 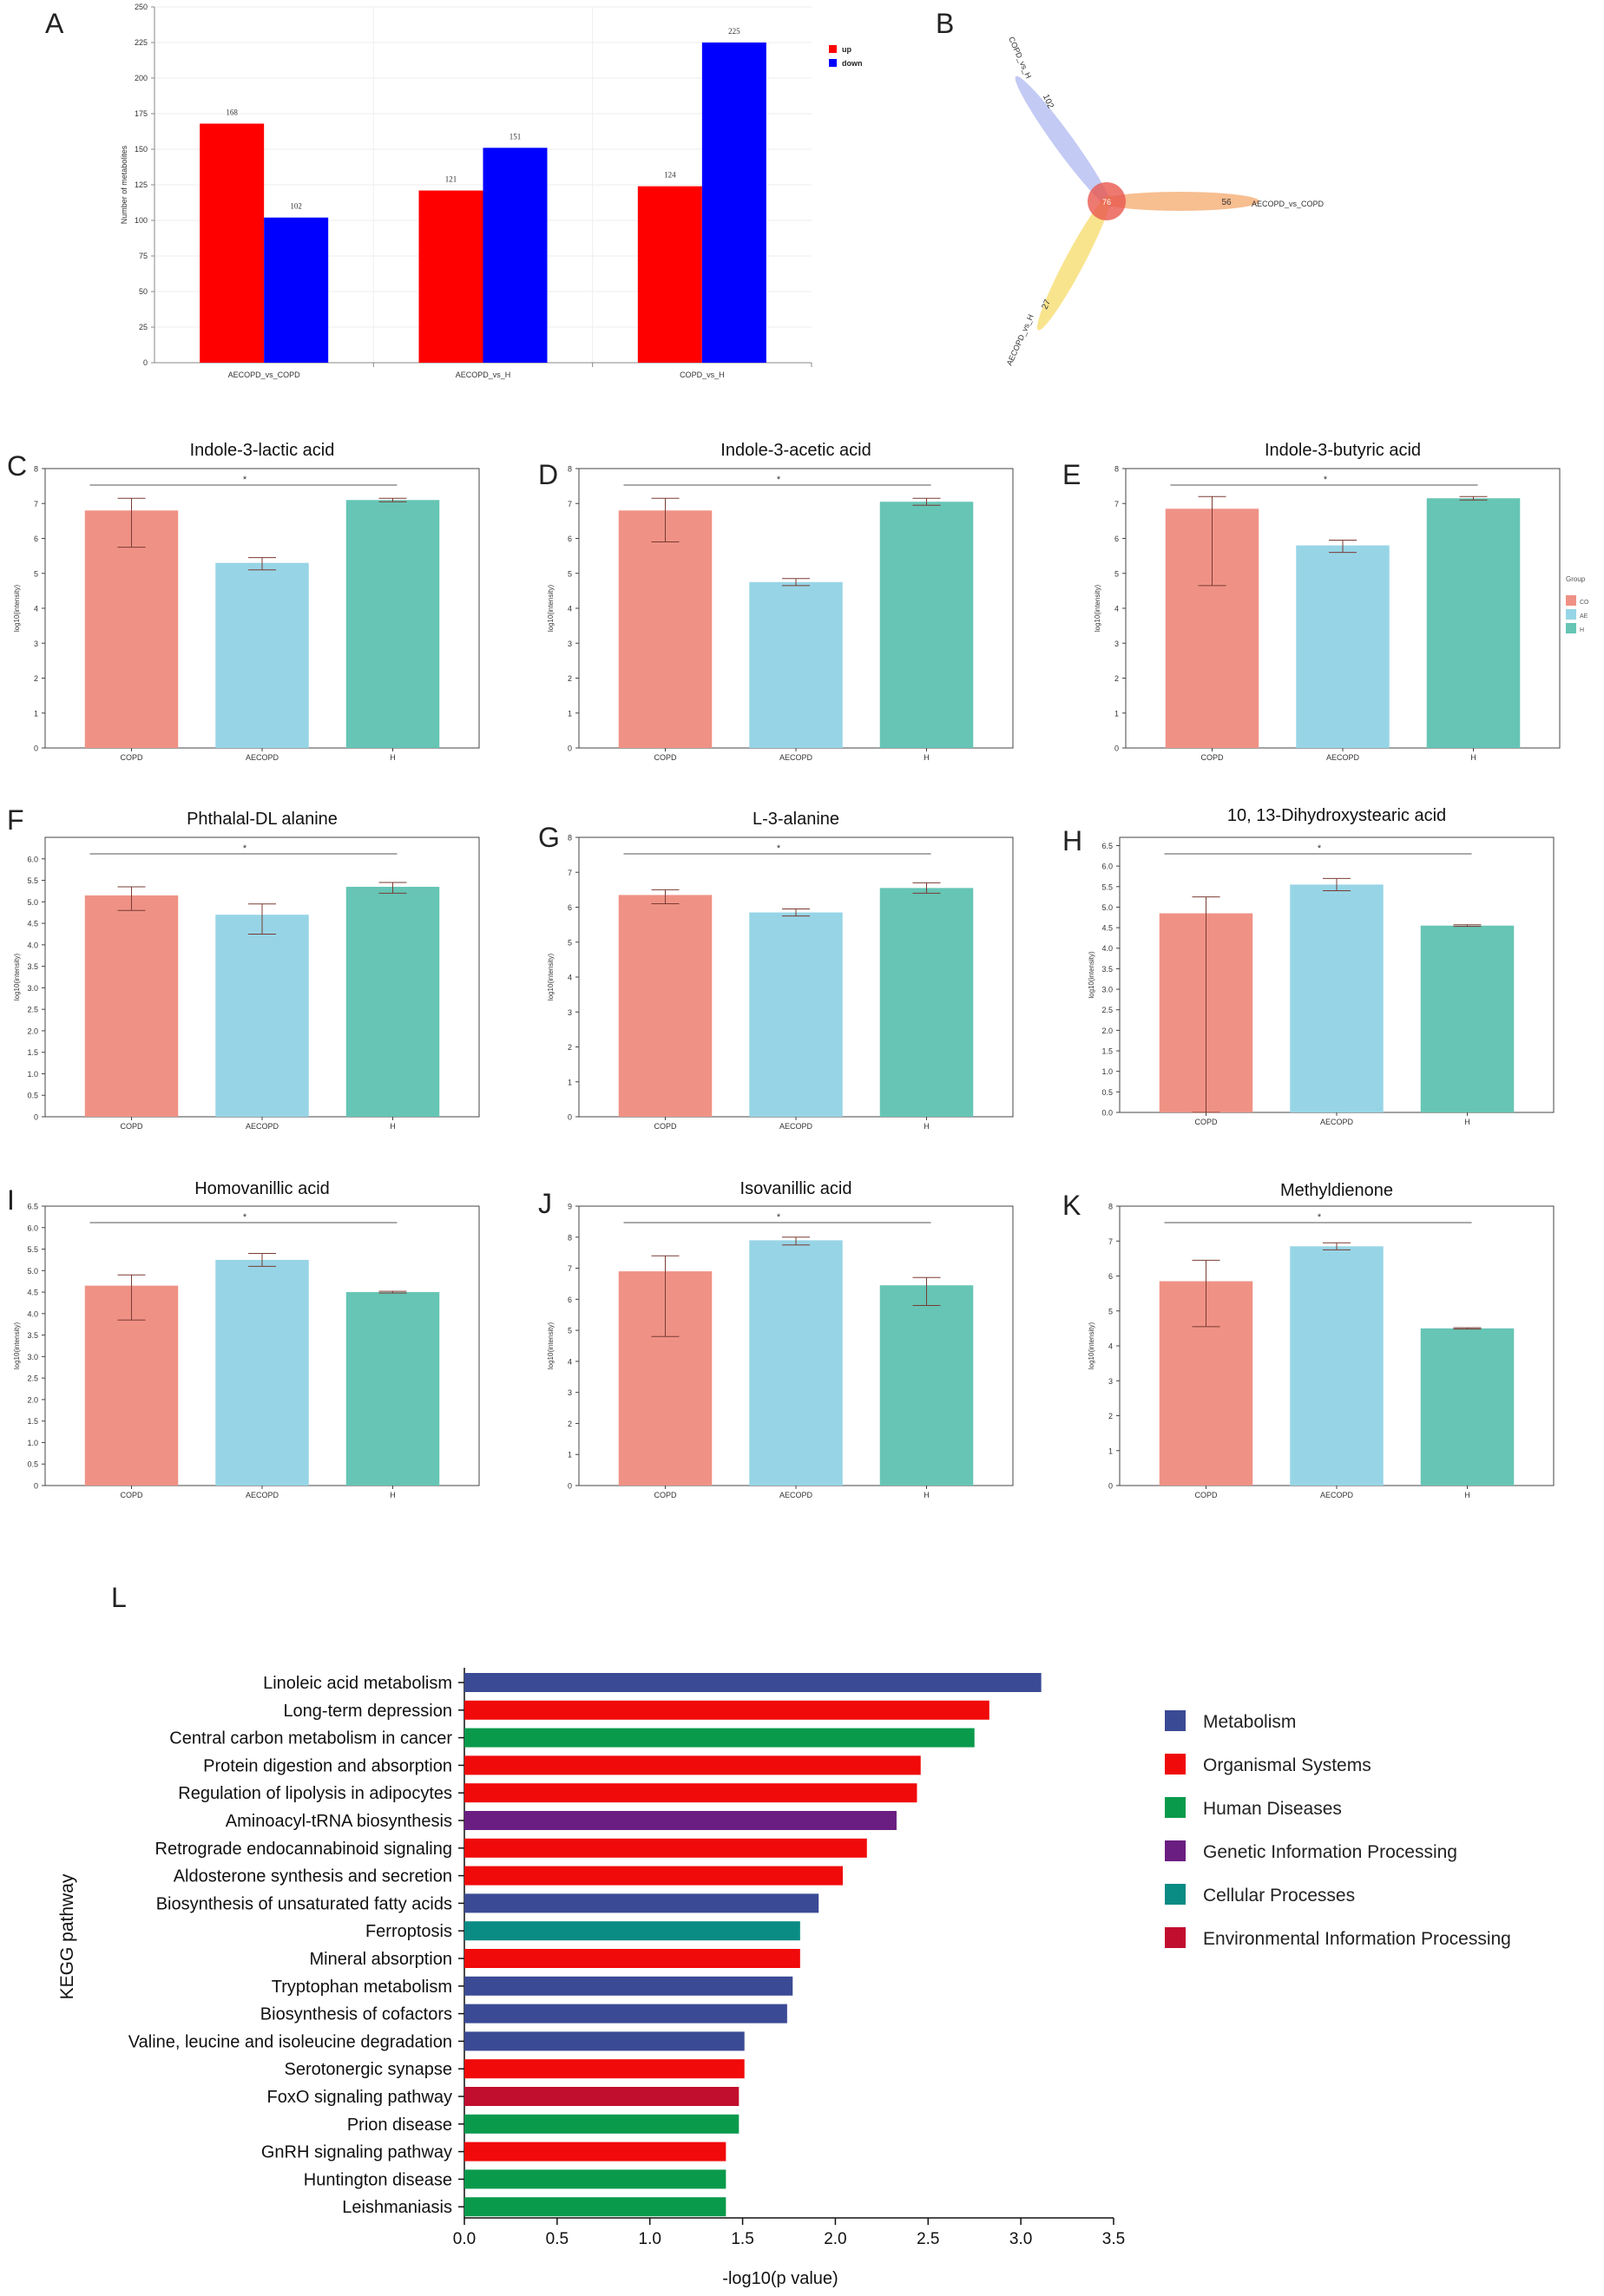 I want to click on pathway-label: Biosynthesis of cofactors, so click(x=356, y=2014).